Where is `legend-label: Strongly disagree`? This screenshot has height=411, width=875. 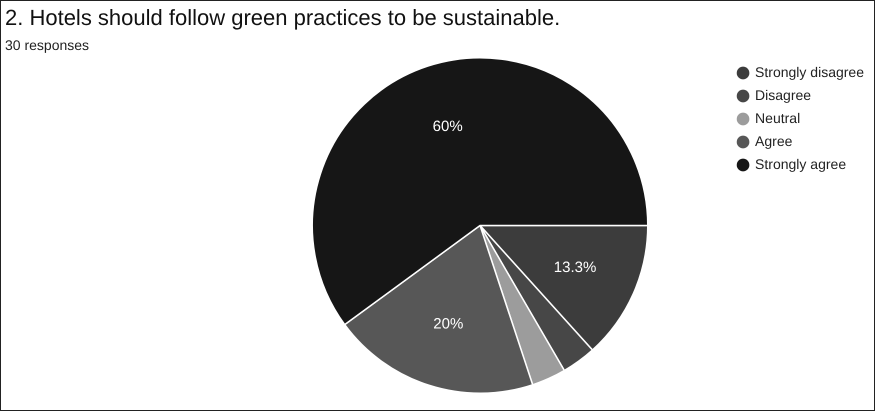
legend-label: Strongly disagree is located at coordinates (809, 72).